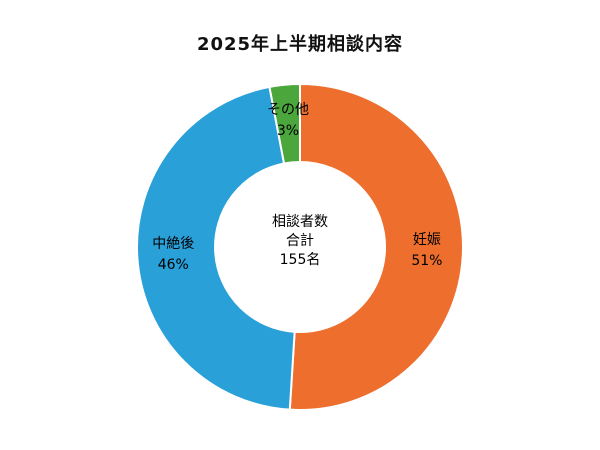  What do you see at coordinates (427, 261) in the screenshot?
I see `slice-percent-label: 51%` at bounding box center [427, 261].